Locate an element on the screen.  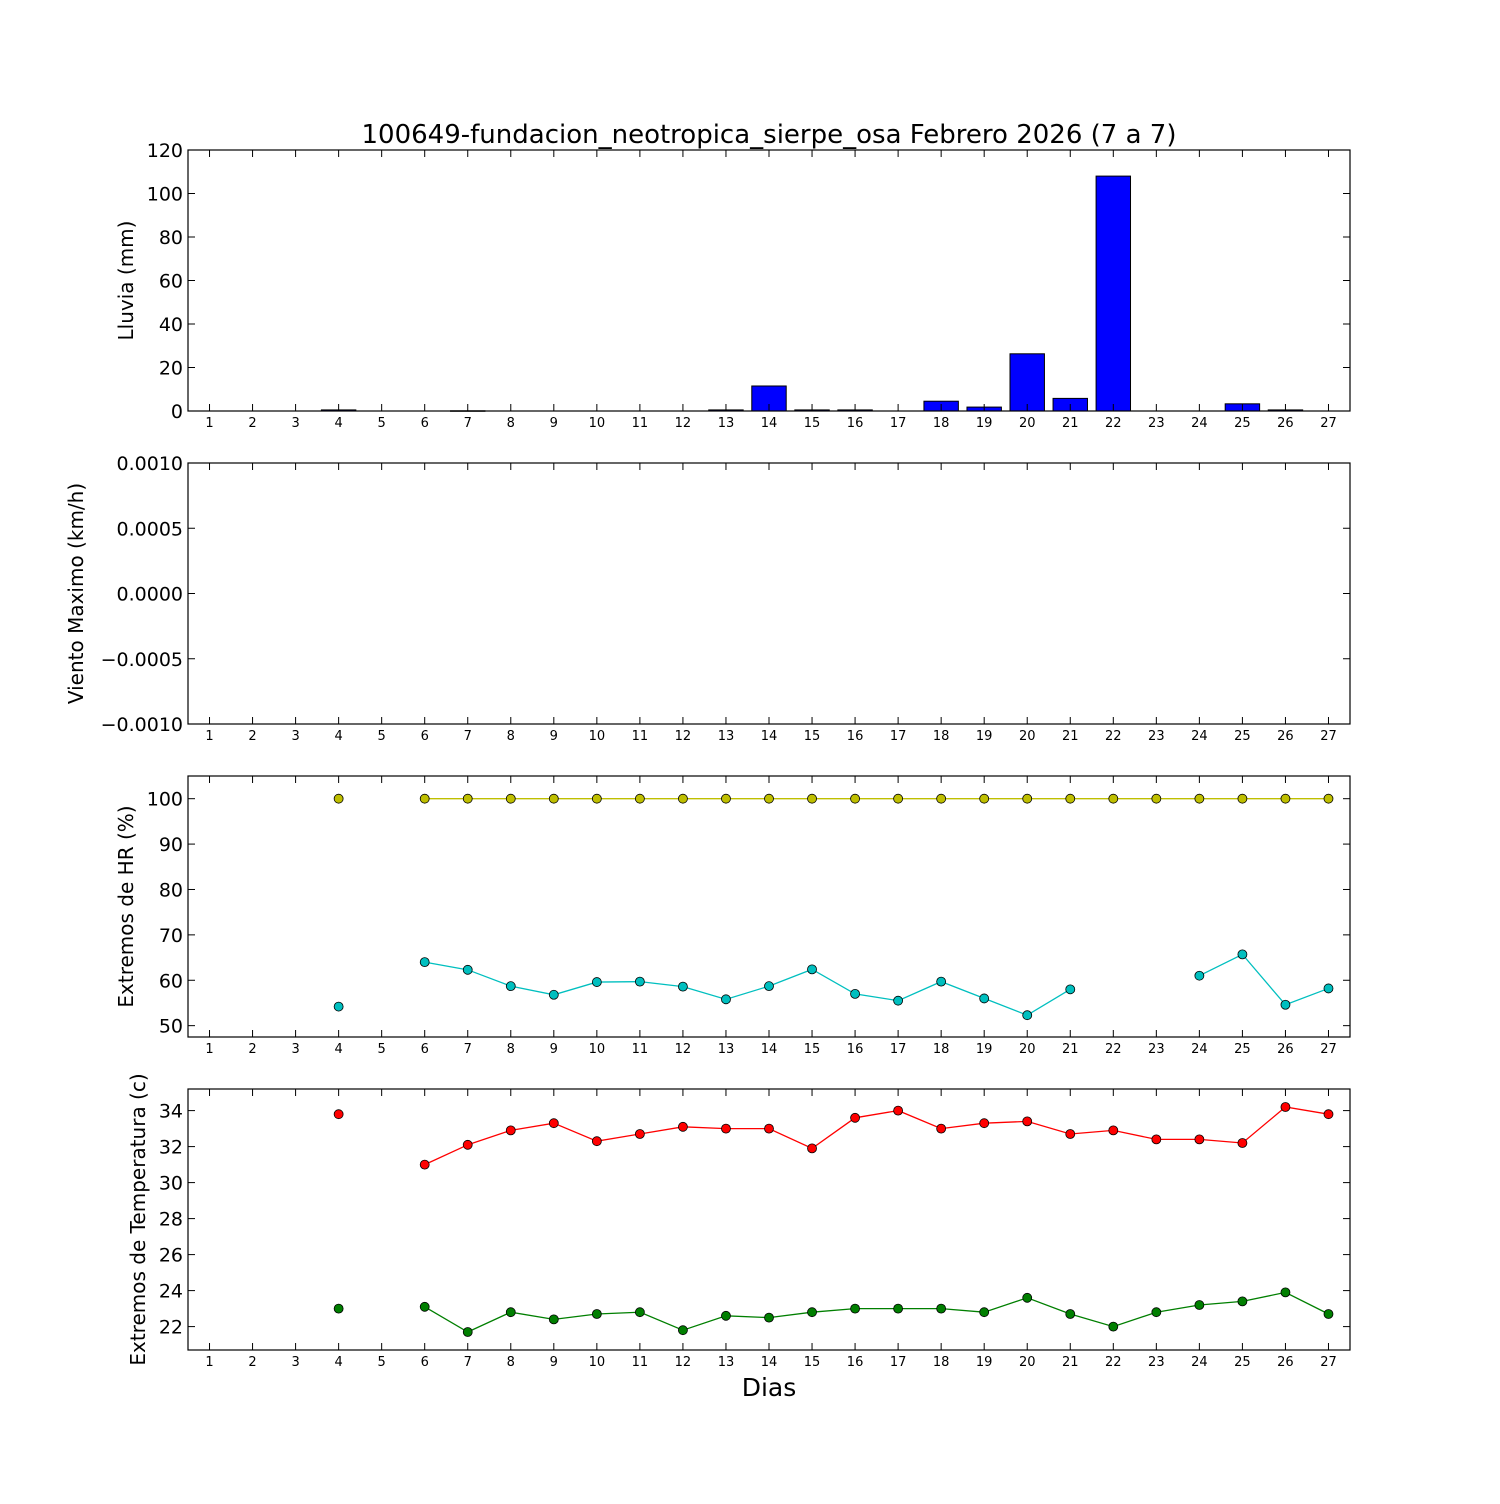
x-tick-label: 19 is located at coordinates (984, 423).